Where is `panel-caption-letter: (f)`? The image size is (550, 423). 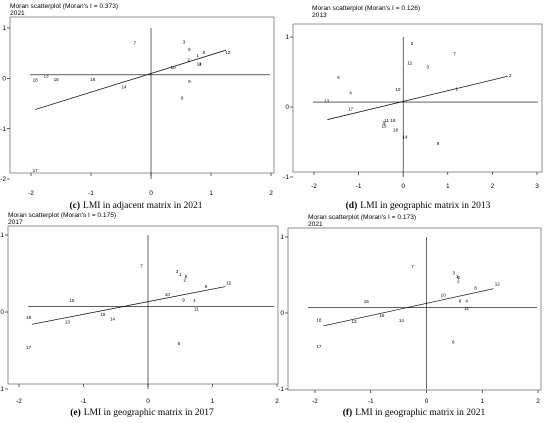 panel-caption-letter: (f) is located at coordinates (348, 412).